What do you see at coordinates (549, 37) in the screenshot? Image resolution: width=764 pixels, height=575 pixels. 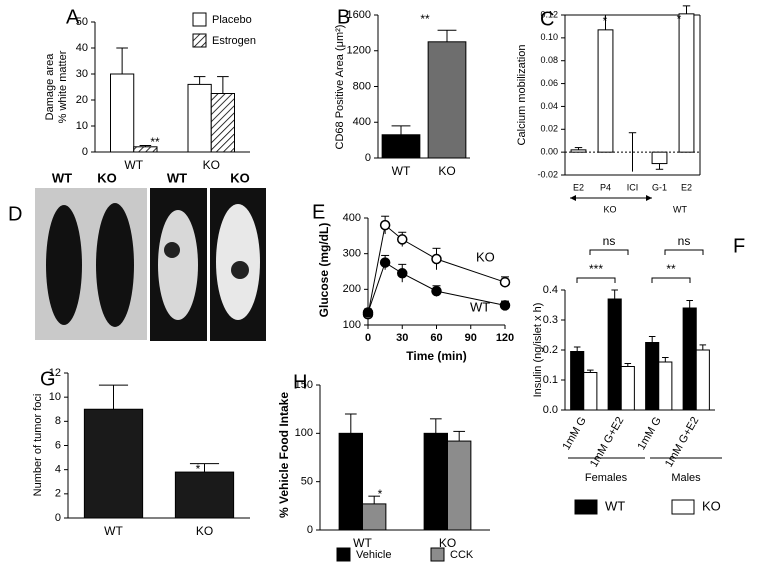 I see `y-tick-label: 0.10` at bounding box center [549, 37].